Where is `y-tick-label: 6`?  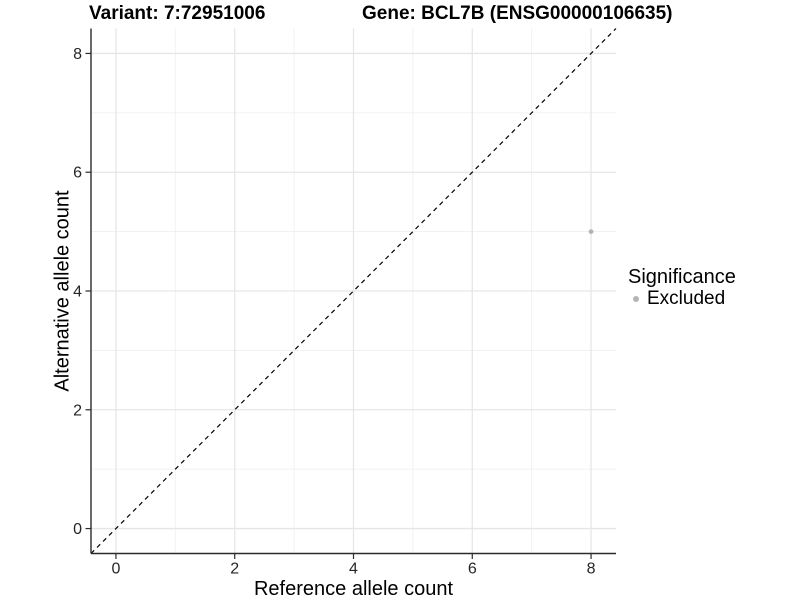
y-tick-label: 6 is located at coordinates (77, 173).